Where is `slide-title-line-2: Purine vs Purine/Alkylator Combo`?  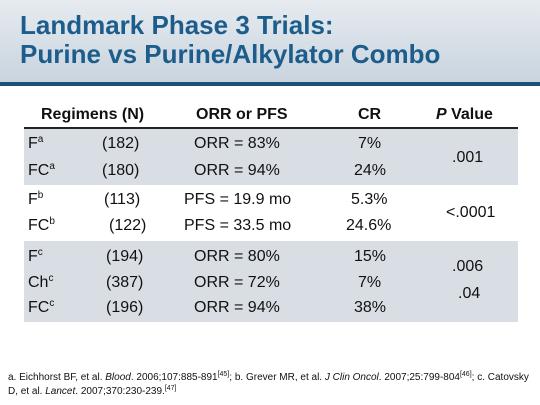
slide-title-line-2: Purine vs Purine/Alkylator Combo is located at coordinates (230, 54).